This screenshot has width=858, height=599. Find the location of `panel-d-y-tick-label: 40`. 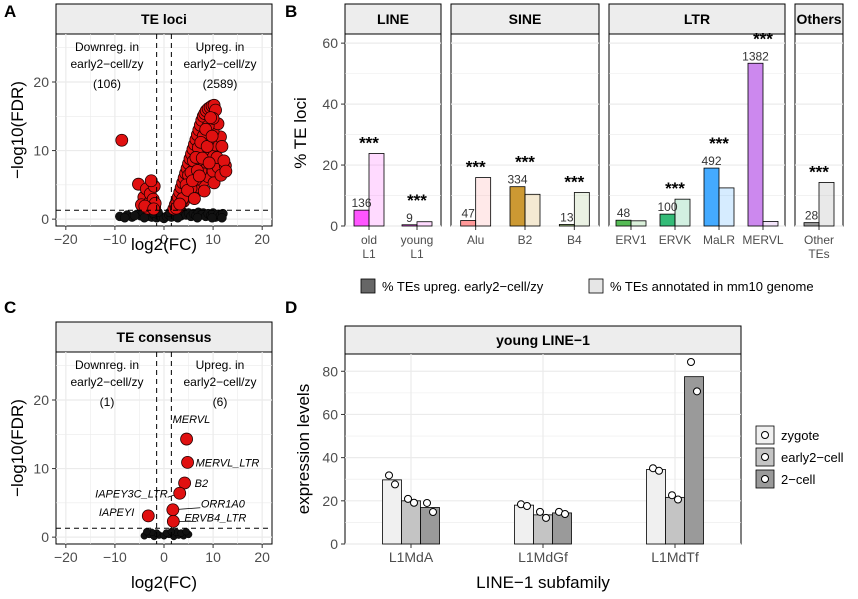

panel-d-y-tick-label: 40 is located at coordinates (330, 458).